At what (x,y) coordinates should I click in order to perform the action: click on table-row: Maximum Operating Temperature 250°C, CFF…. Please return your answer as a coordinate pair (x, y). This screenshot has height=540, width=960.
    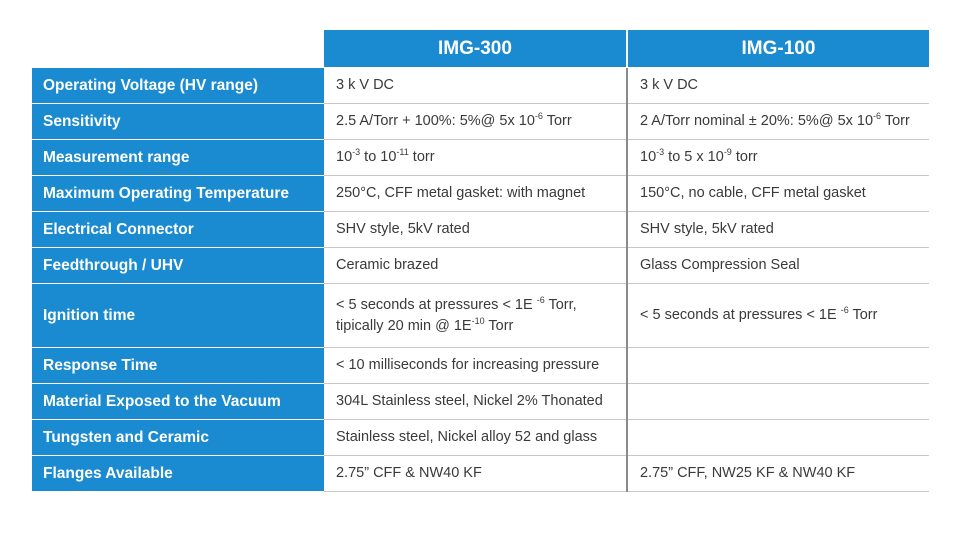
    Looking at the image, I should click on (480, 193).